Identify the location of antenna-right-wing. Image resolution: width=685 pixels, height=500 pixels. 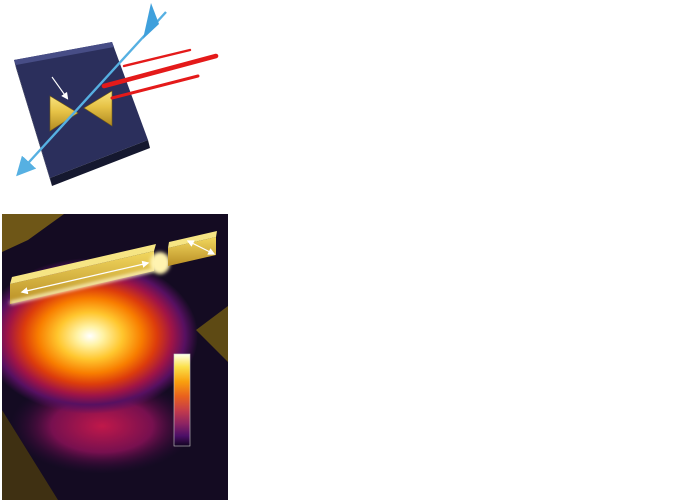
(98, 108).